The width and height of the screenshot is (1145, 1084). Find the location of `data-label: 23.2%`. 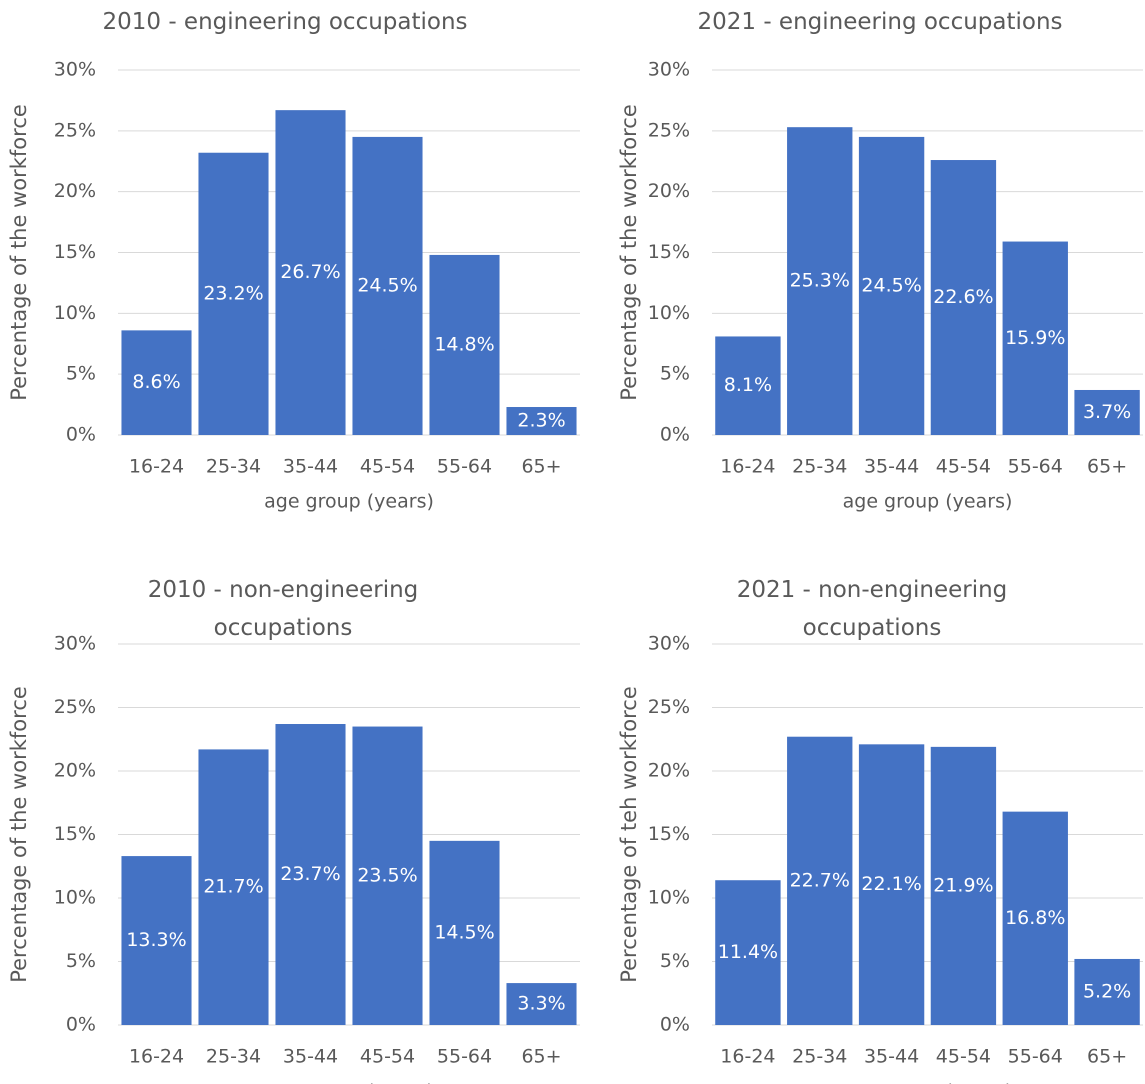

data-label: 23.2% is located at coordinates (233, 293).